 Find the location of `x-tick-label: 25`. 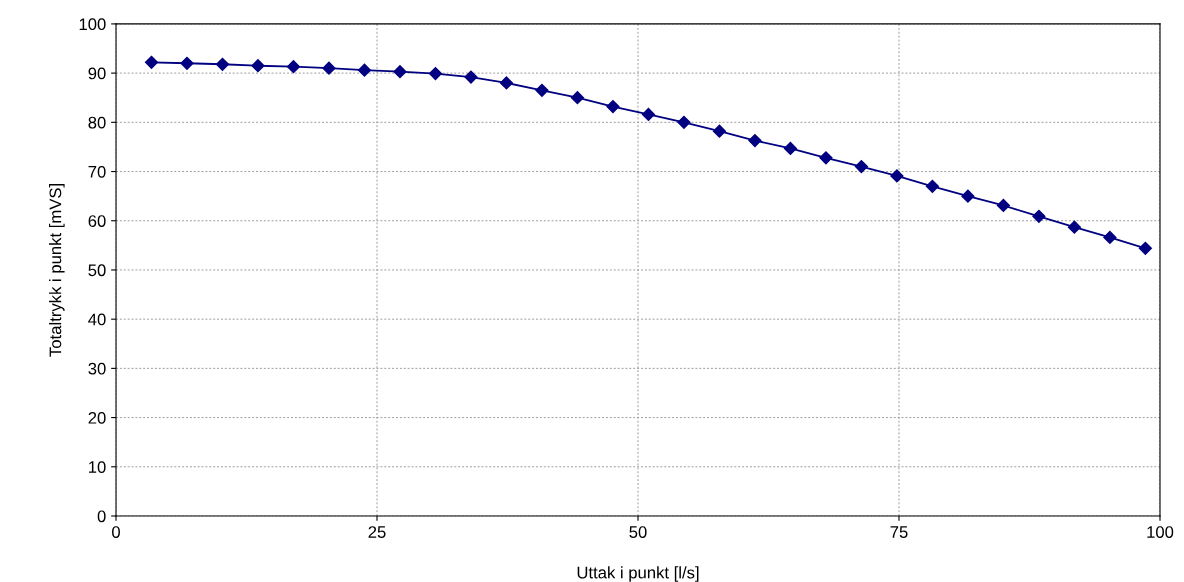

x-tick-label: 25 is located at coordinates (377, 532).